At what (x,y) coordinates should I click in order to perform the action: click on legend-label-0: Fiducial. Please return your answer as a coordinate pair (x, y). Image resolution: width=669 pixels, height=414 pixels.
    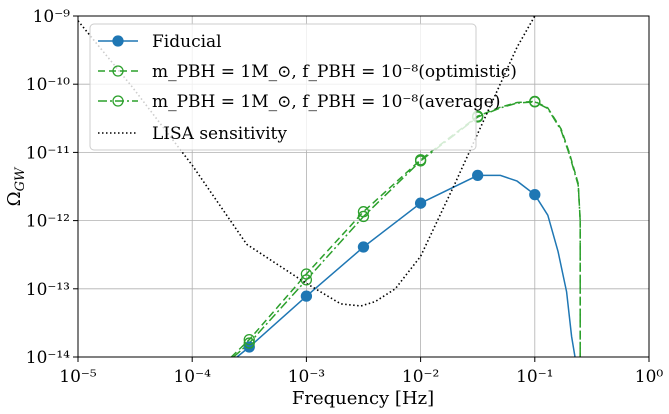
    Looking at the image, I should click on (187, 42).